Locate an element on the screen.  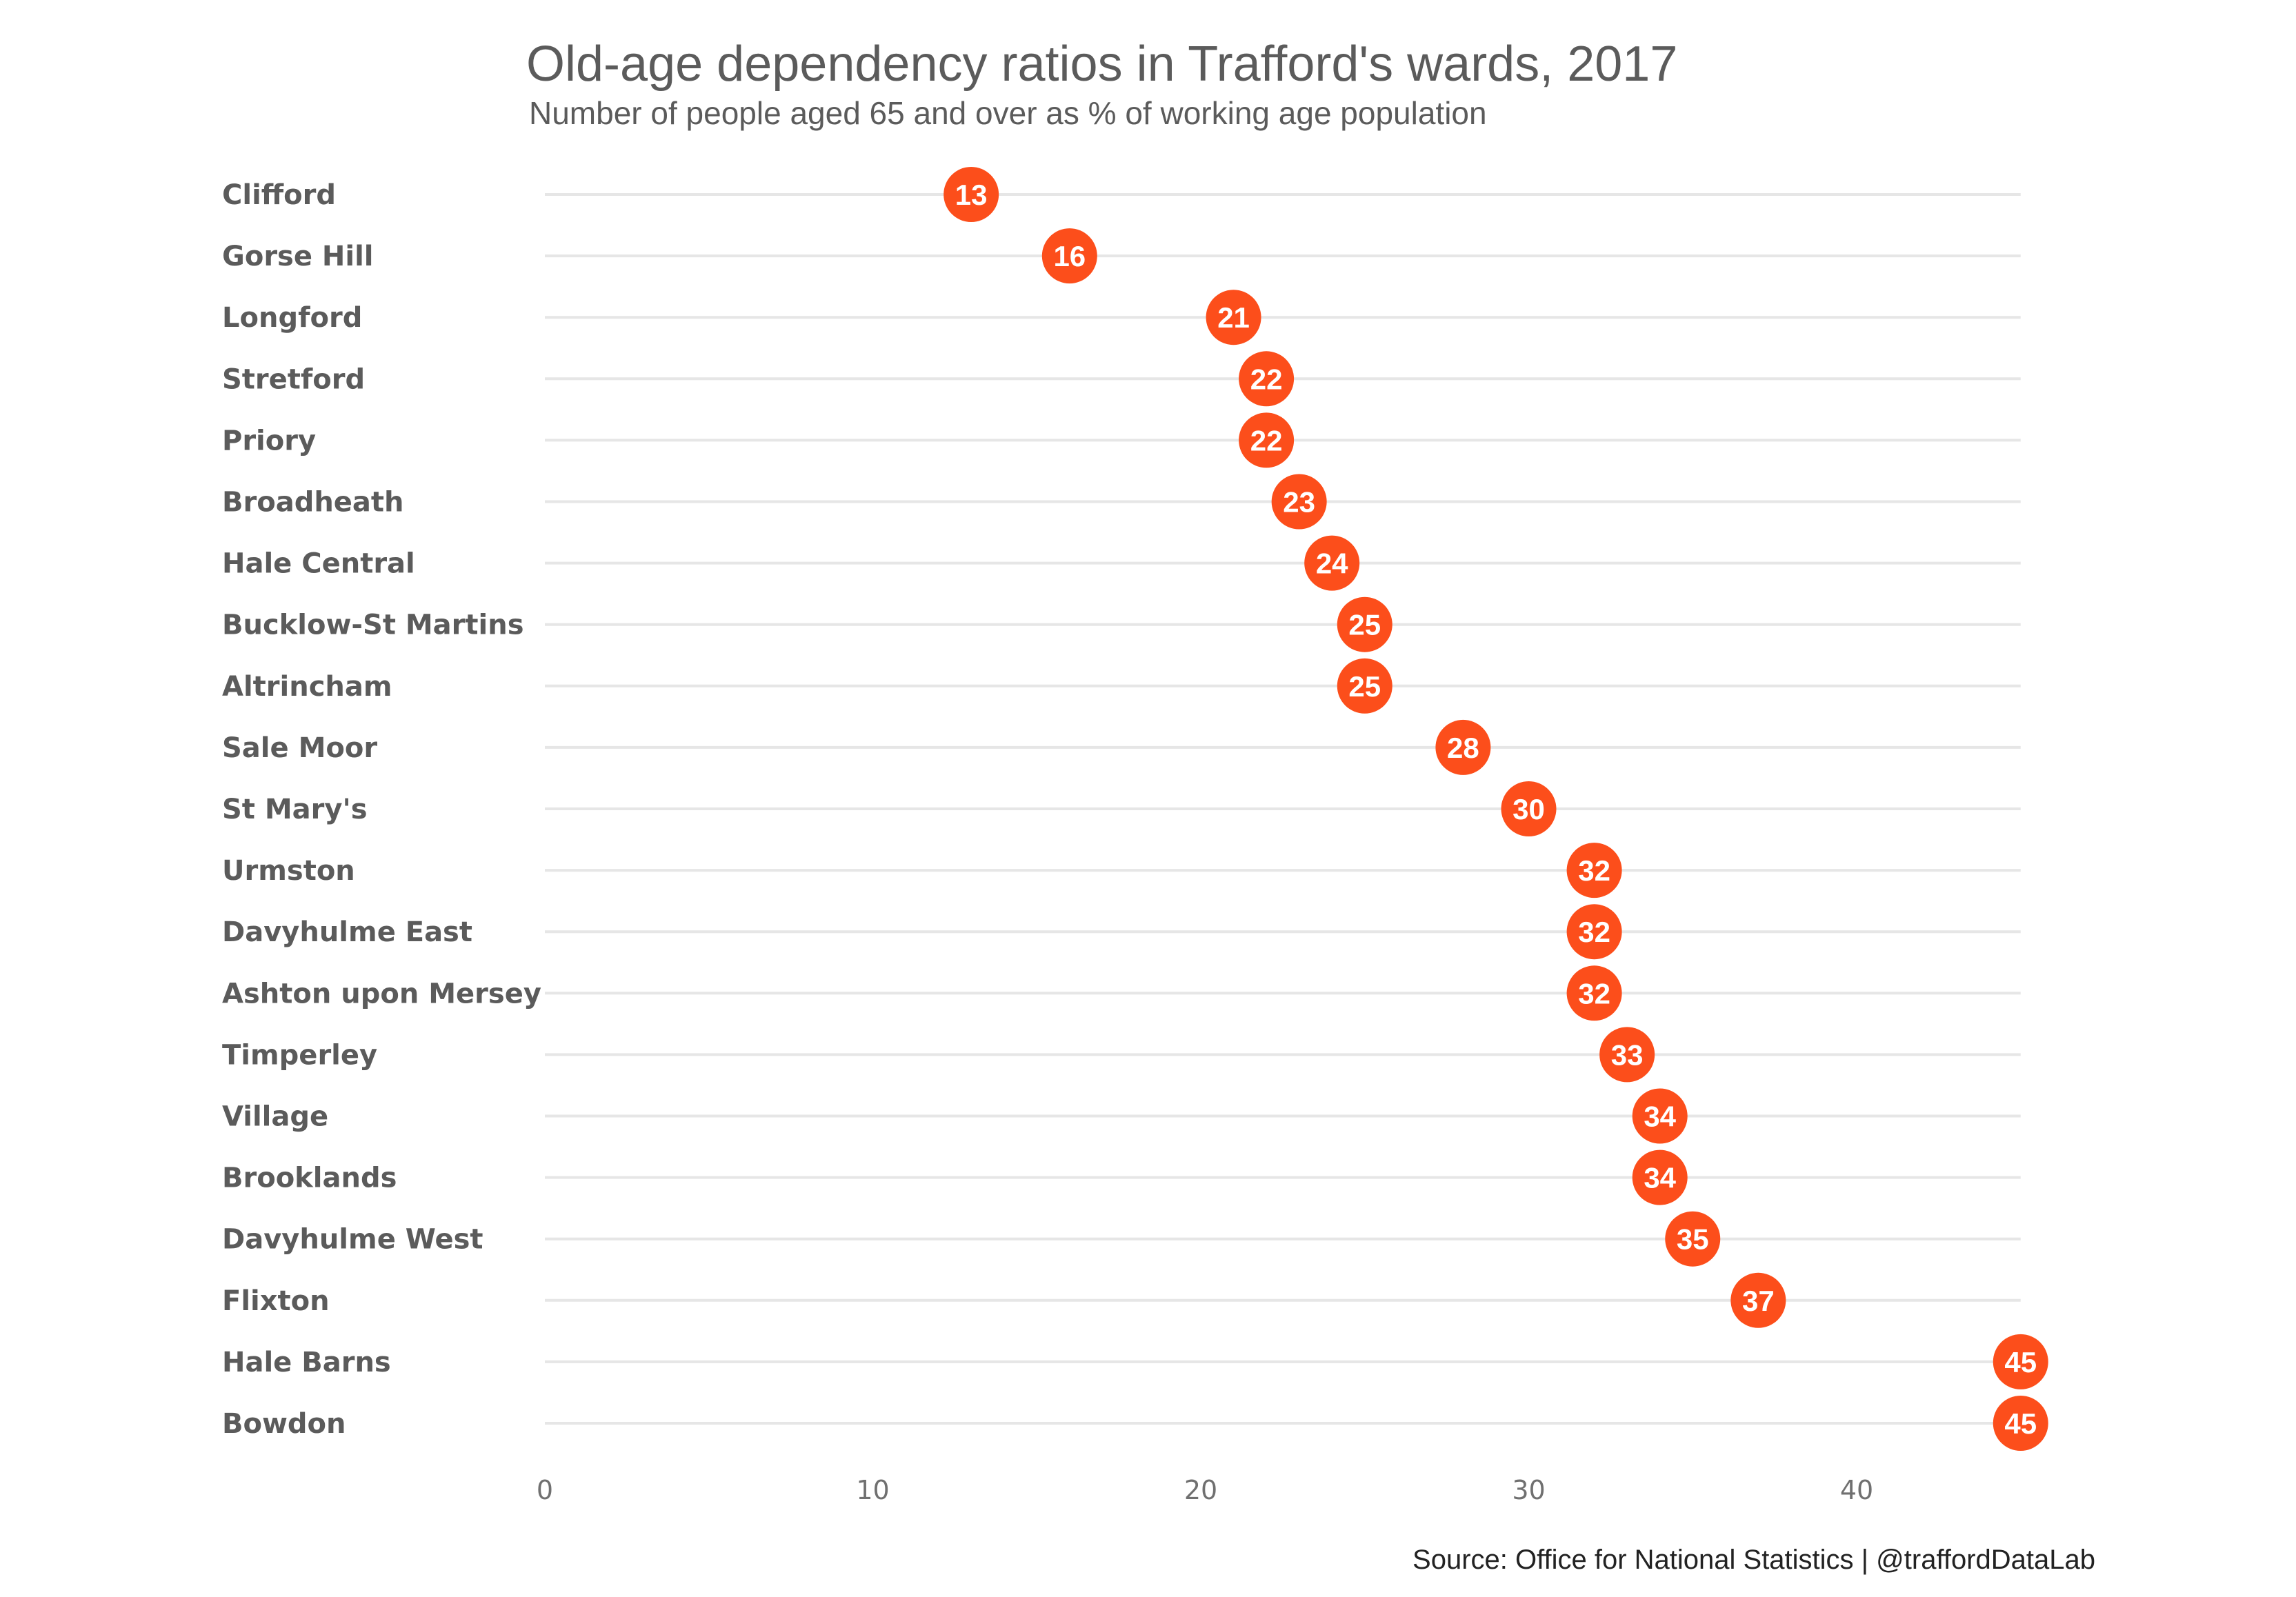
category-label: Clifford is located at coordinates (279, 195).